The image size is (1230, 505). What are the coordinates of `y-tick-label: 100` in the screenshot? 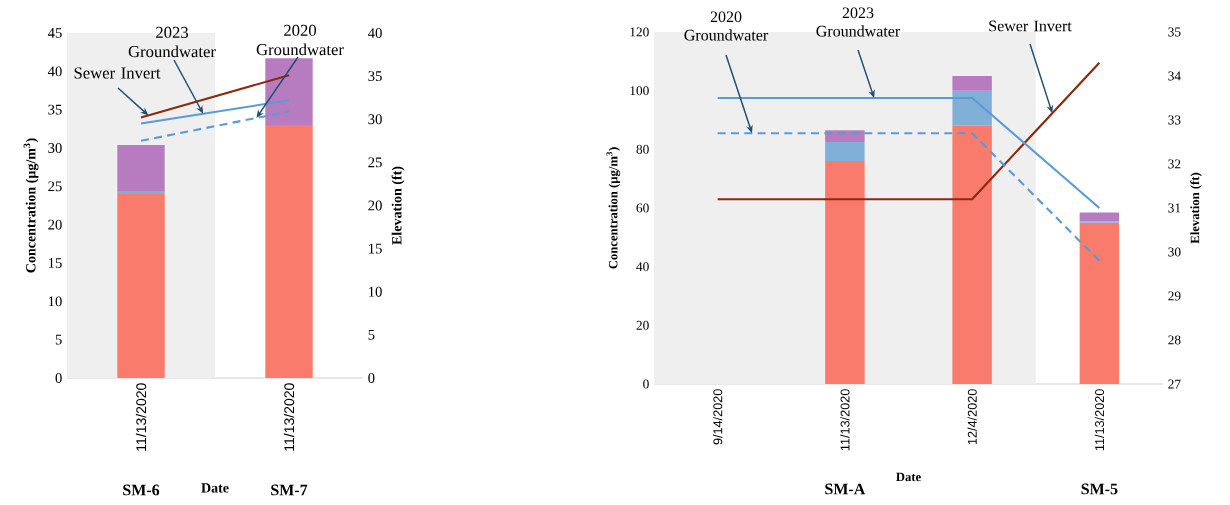 It's located at (639, 91).